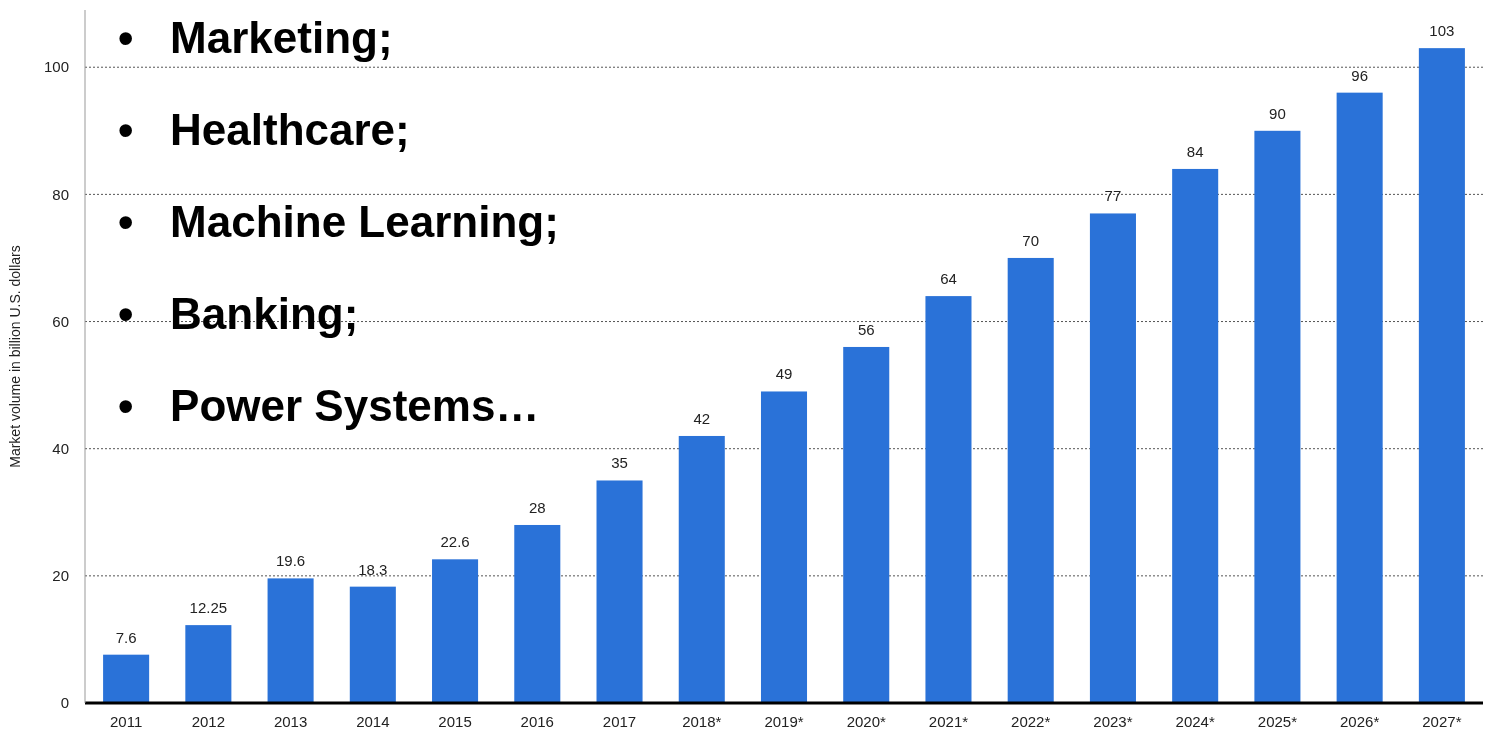 The width and height of the screenshot is (1485, 737). What do you see at coordinates (866, 721) in the screenshot?
I see `x-tick-label: 2020*` at bounding box center [866, 721].